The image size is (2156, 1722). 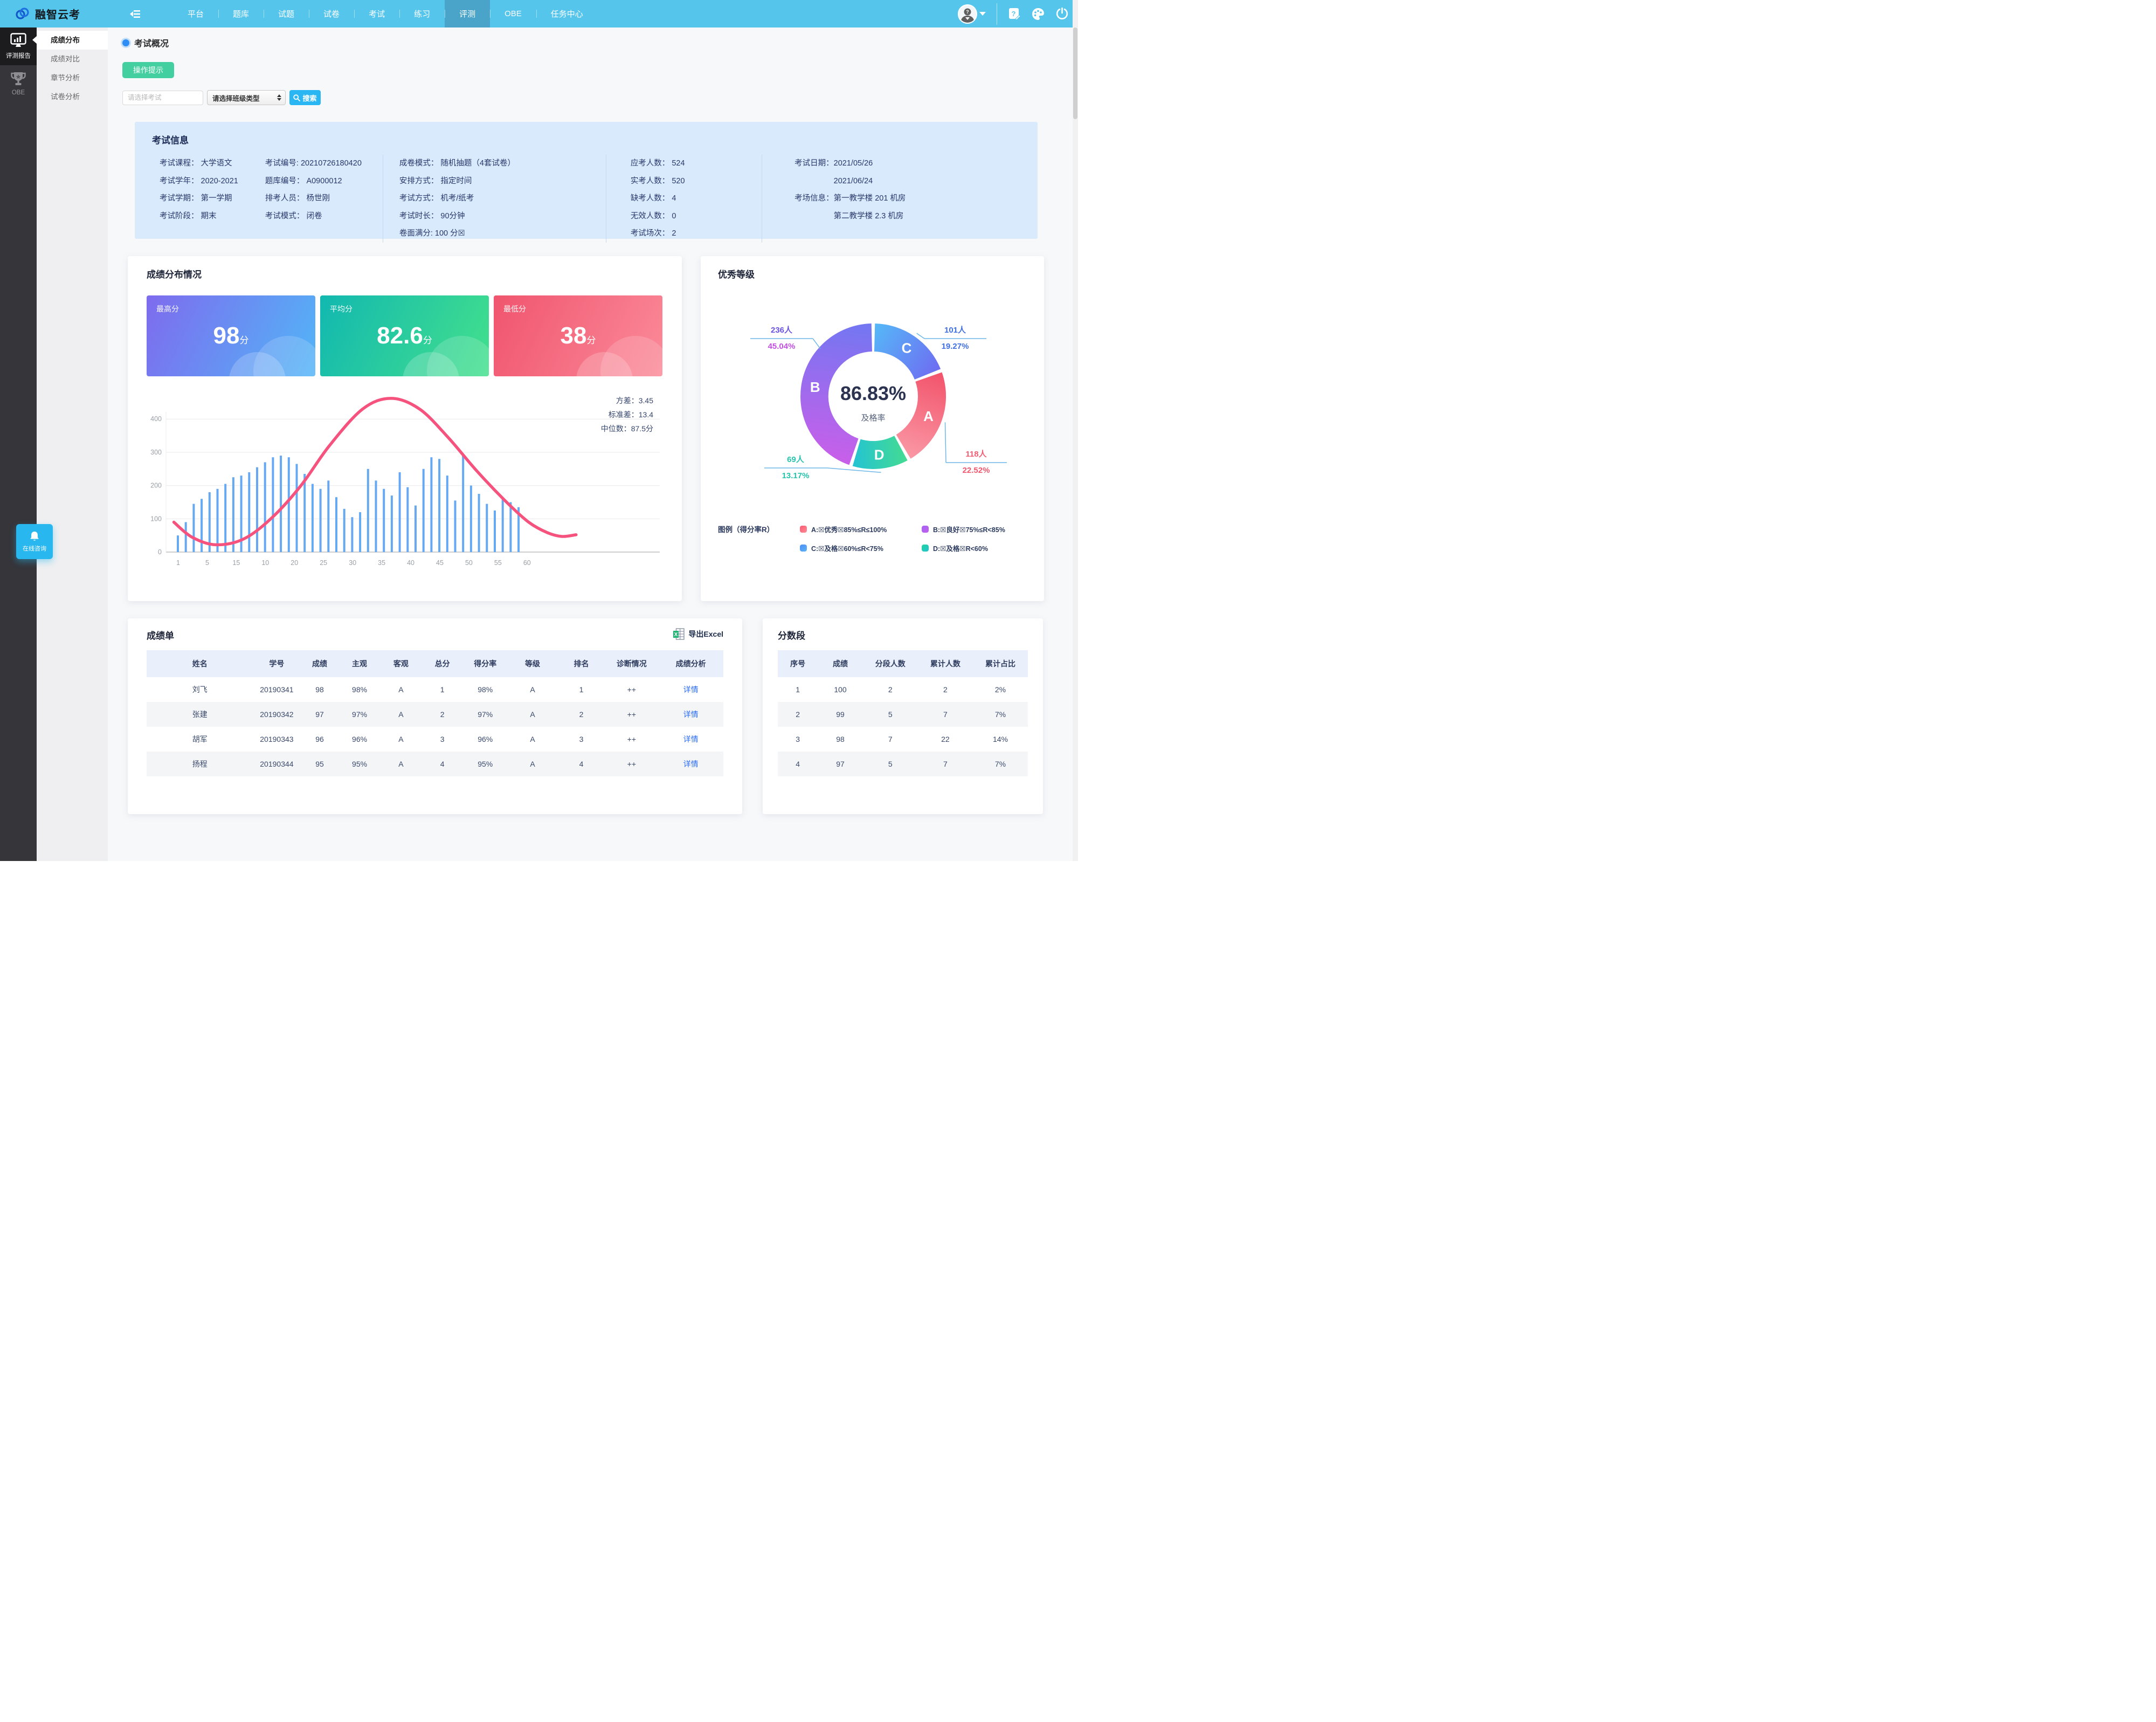 What do you see at coordinates (1038, 14) in the screenshot?
I see `theme-palette-icon` at bounding box center [1038, 14].